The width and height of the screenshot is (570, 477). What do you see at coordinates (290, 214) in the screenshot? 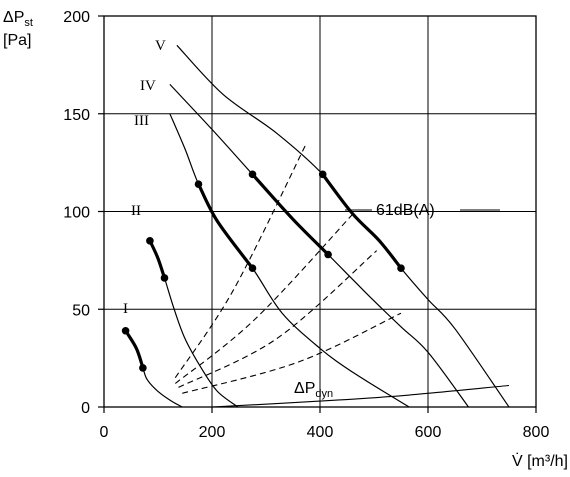
I see `operating-segment-IV` at bounding box center [290, 214].